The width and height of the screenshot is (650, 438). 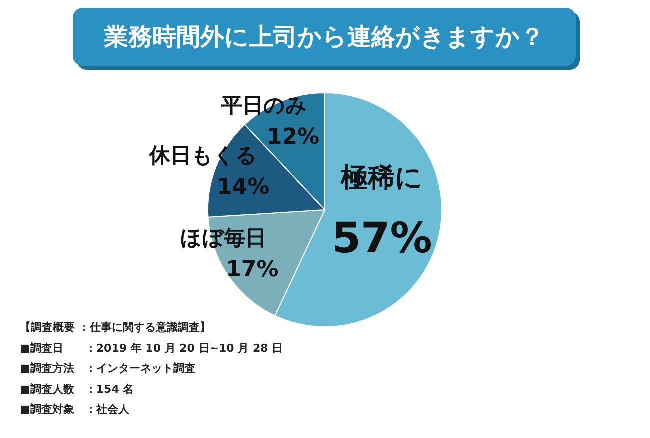 What do you see at coordinates (324, 37) in the screenshot?
I see `chart-title: 業務時間外に上司から連絡がきますか？` at bounding box center [324, 37].